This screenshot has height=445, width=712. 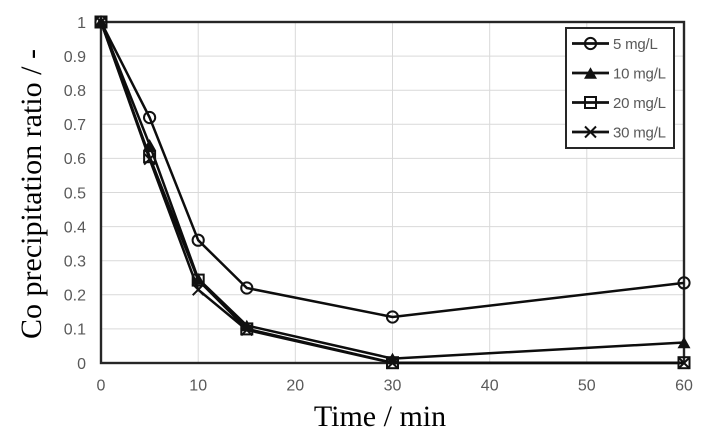 I want to click on svg-text: 0.6, so click(x=75, y=159).